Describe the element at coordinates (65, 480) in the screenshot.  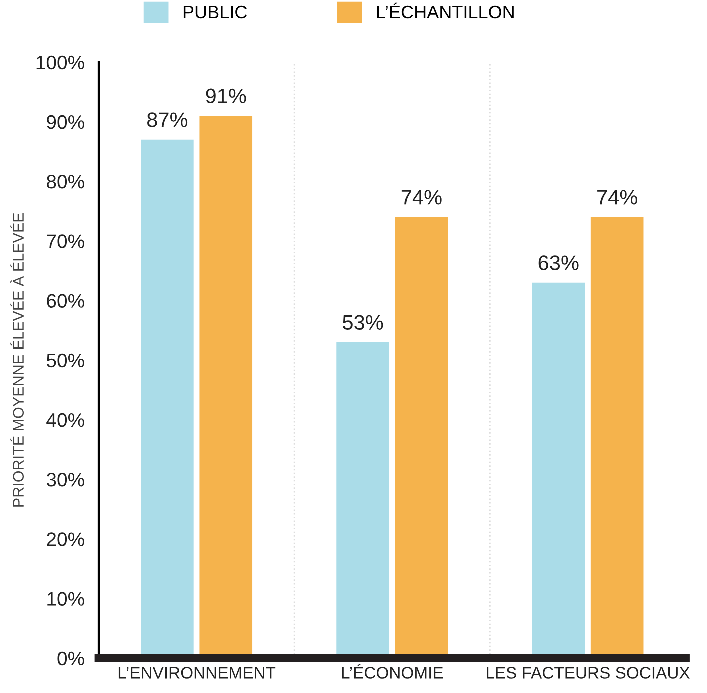
I see `y-tick-label: 30%` at that location.